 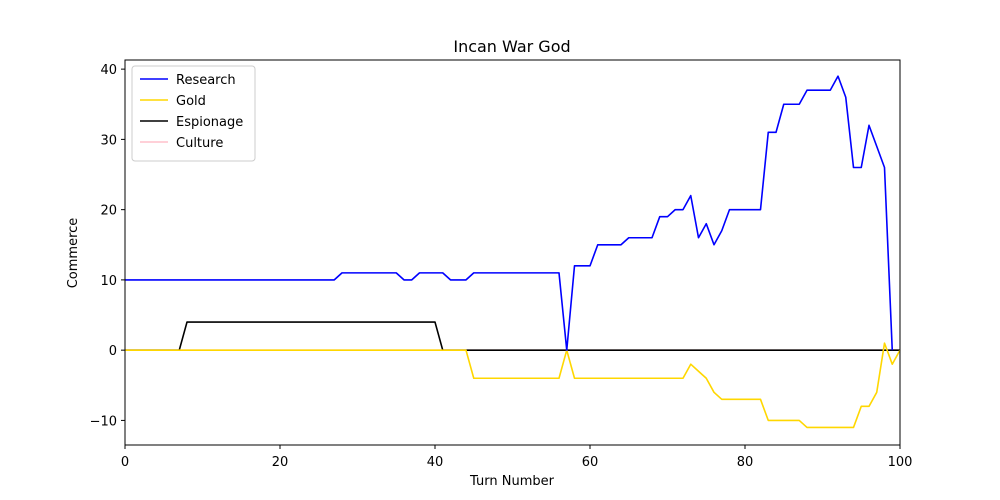 I want to click on x-tick-label: 20, so click(x=280, y=462).